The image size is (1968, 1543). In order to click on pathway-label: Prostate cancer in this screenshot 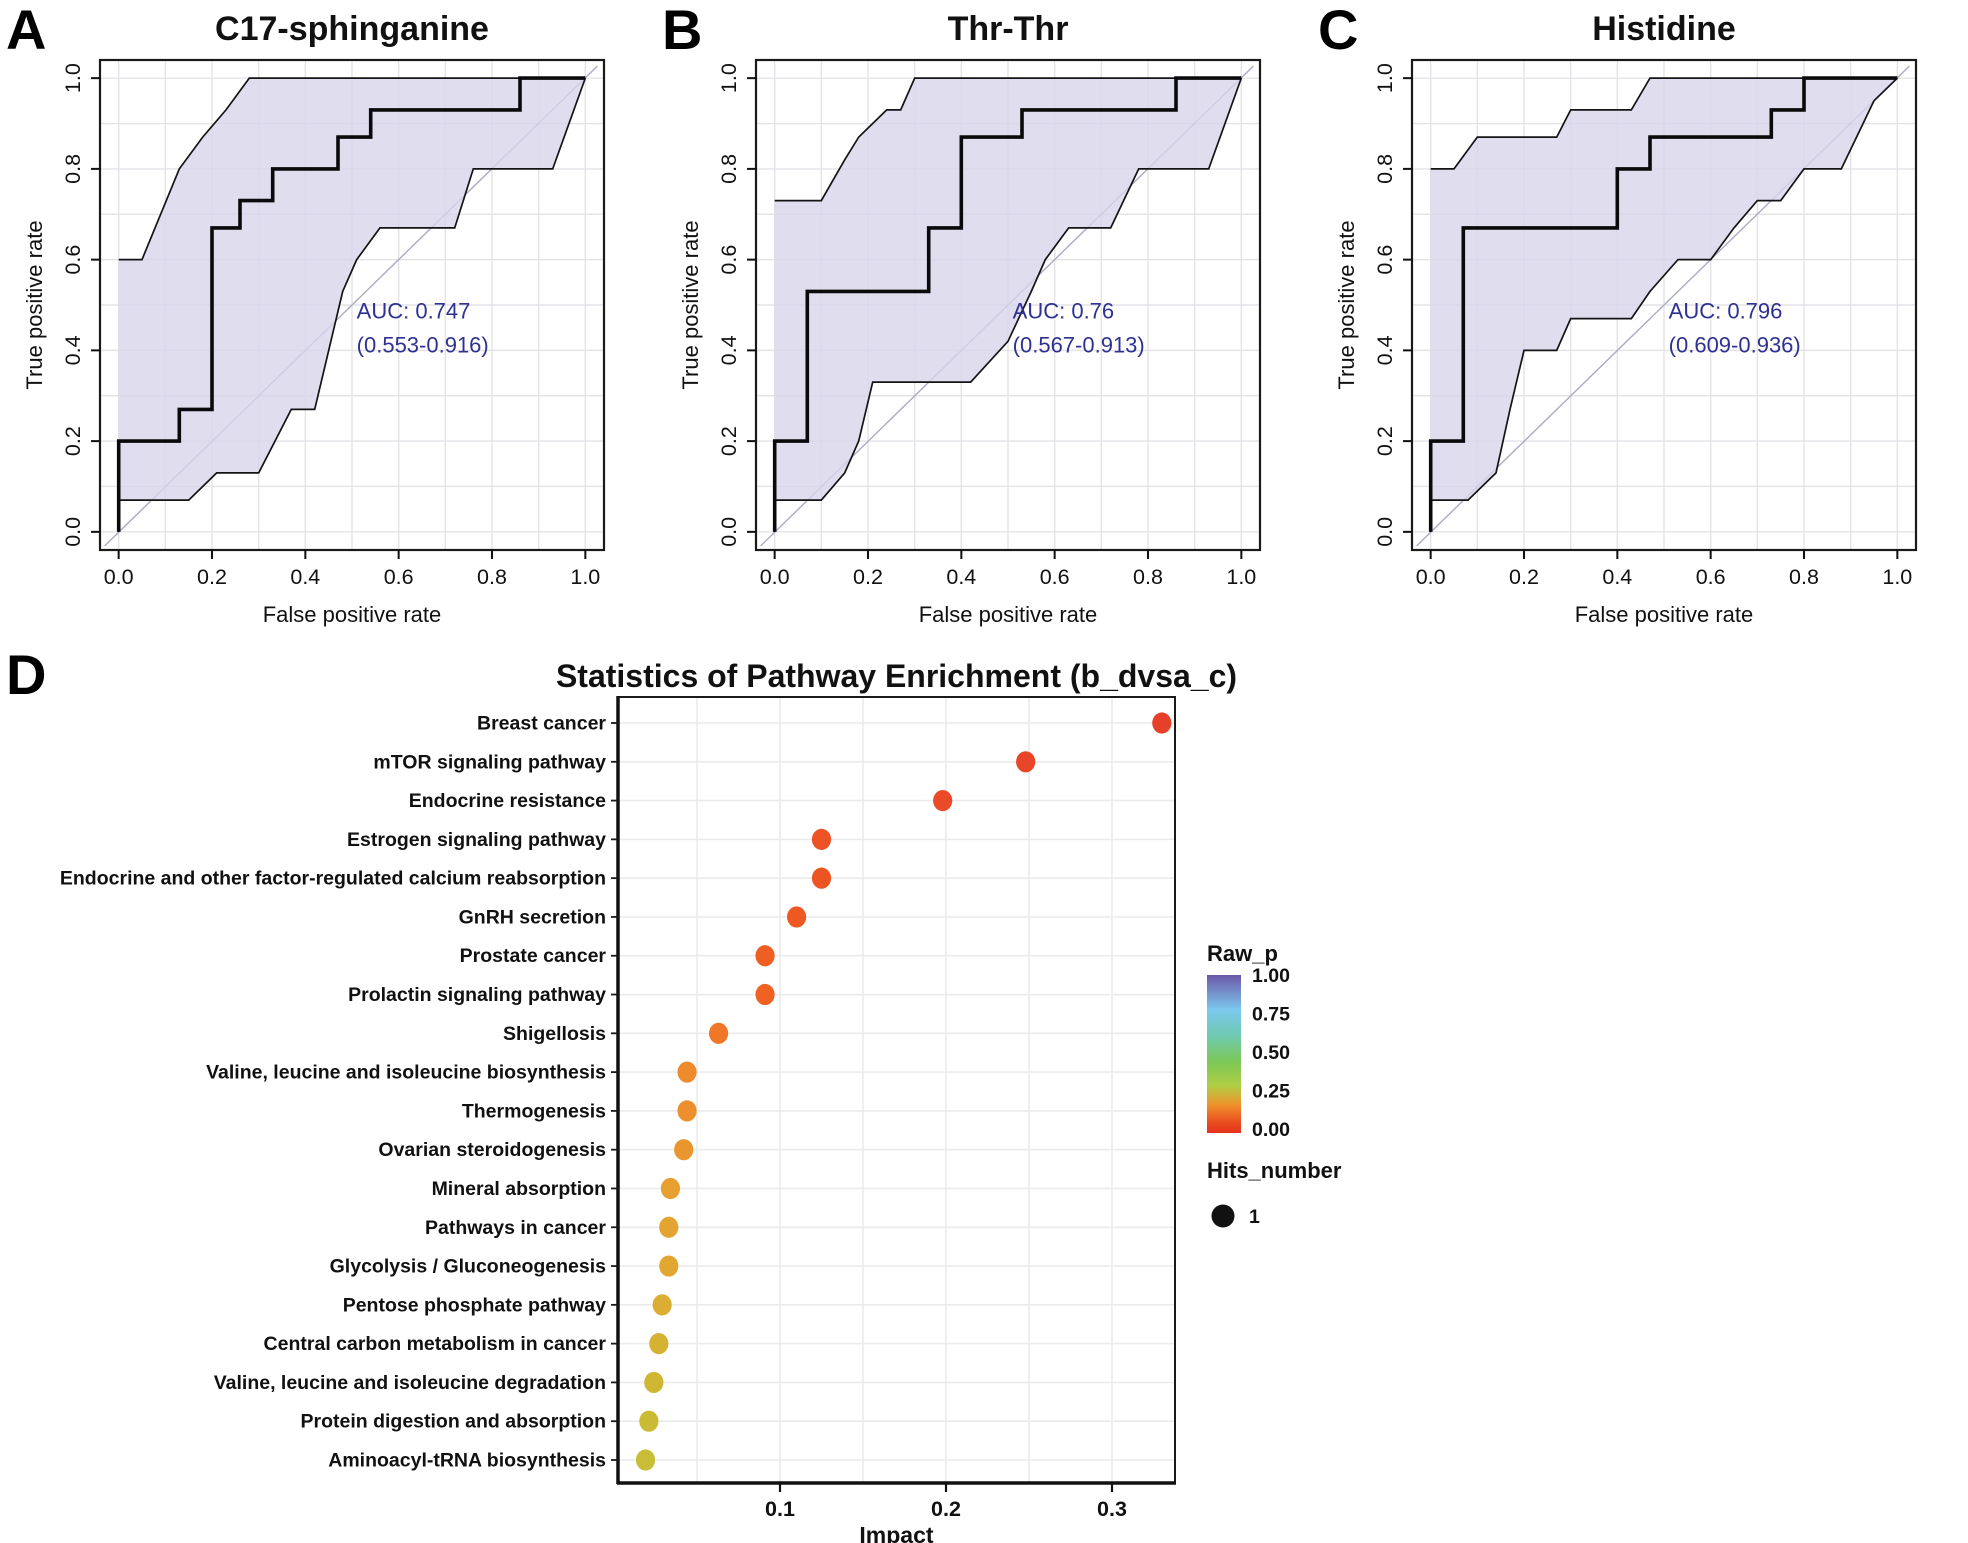, I will do `click(533, 956)`.